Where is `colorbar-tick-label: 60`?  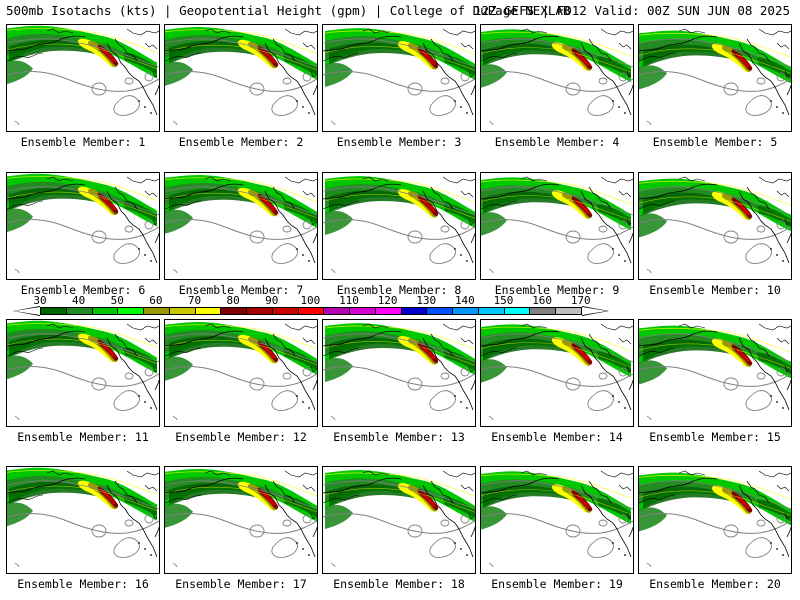 colorbar-tick-label: 60 is located at coordinates (156, 300).